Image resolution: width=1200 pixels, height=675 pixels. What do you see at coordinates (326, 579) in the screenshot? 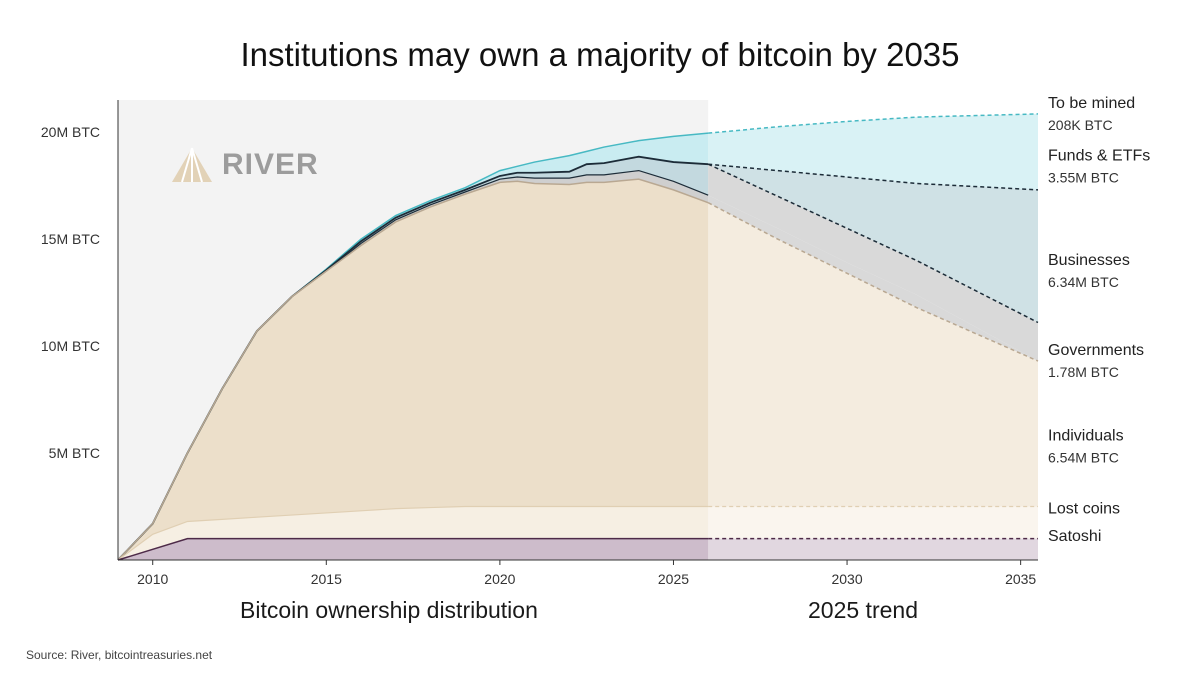
I see `x-tick-label: 2015` at bounding box center [326, 579].